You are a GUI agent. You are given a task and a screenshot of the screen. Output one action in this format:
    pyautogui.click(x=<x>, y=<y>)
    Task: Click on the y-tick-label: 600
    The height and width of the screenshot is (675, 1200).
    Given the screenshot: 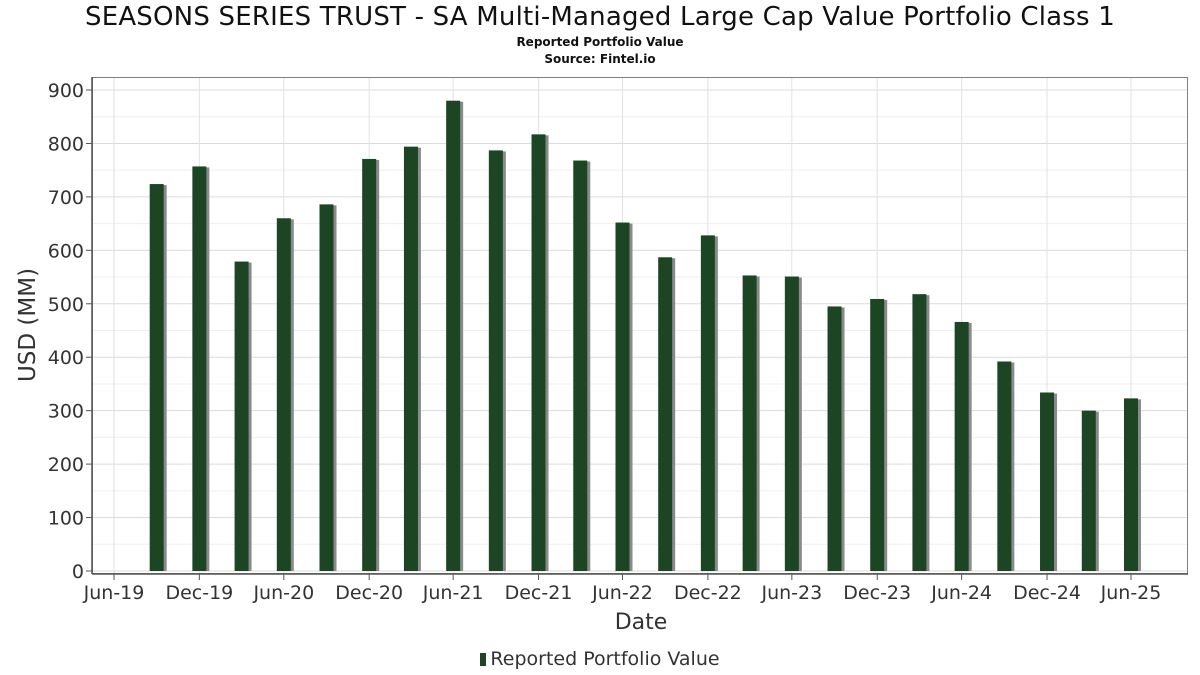 What is the action you would take?
    pyautogui.click(x=66, y=251)
    